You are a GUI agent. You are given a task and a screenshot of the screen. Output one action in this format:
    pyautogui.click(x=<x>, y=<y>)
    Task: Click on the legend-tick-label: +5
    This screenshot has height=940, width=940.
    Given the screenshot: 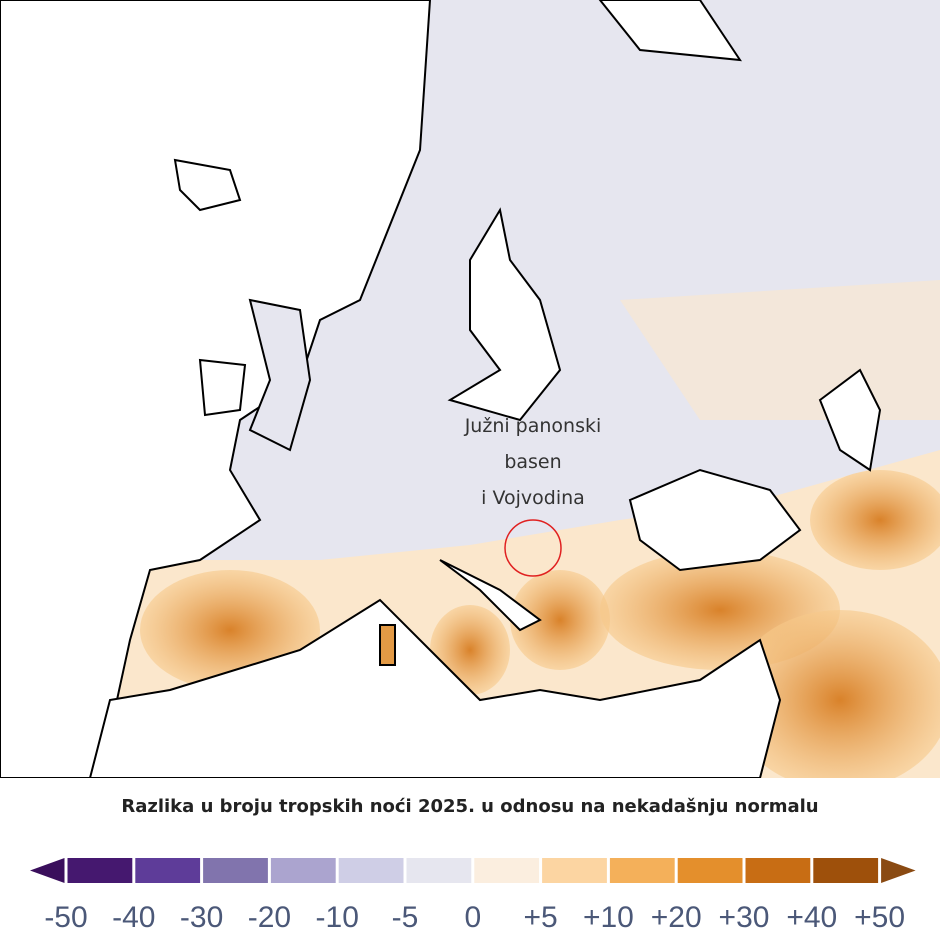 What is the action you would take?
    pyautogui.click(x=540, y=917)
    